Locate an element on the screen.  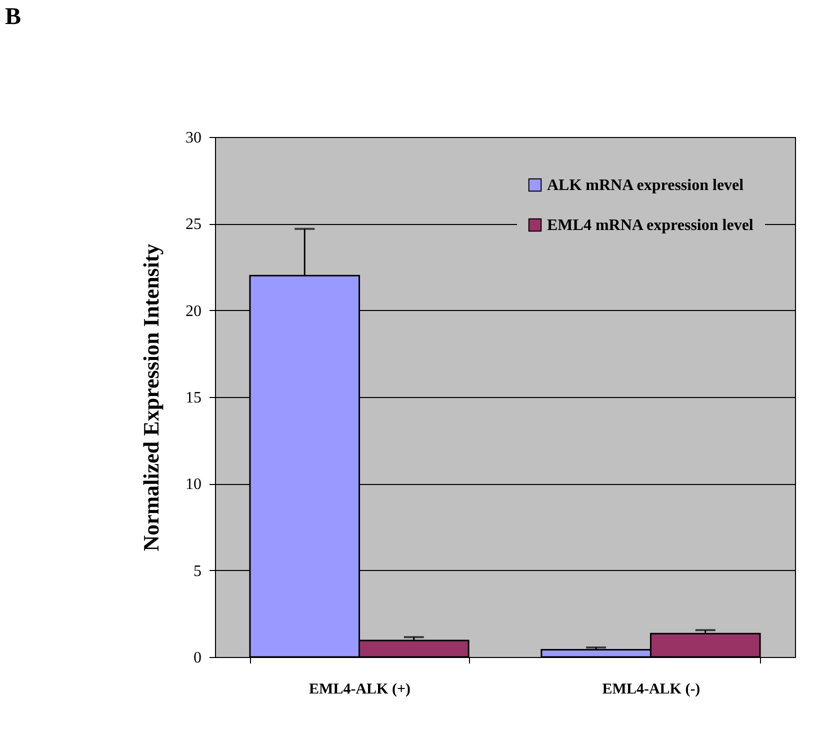
x-tick-label: EML4-ALK (-) is located at coordinates (651, 690).